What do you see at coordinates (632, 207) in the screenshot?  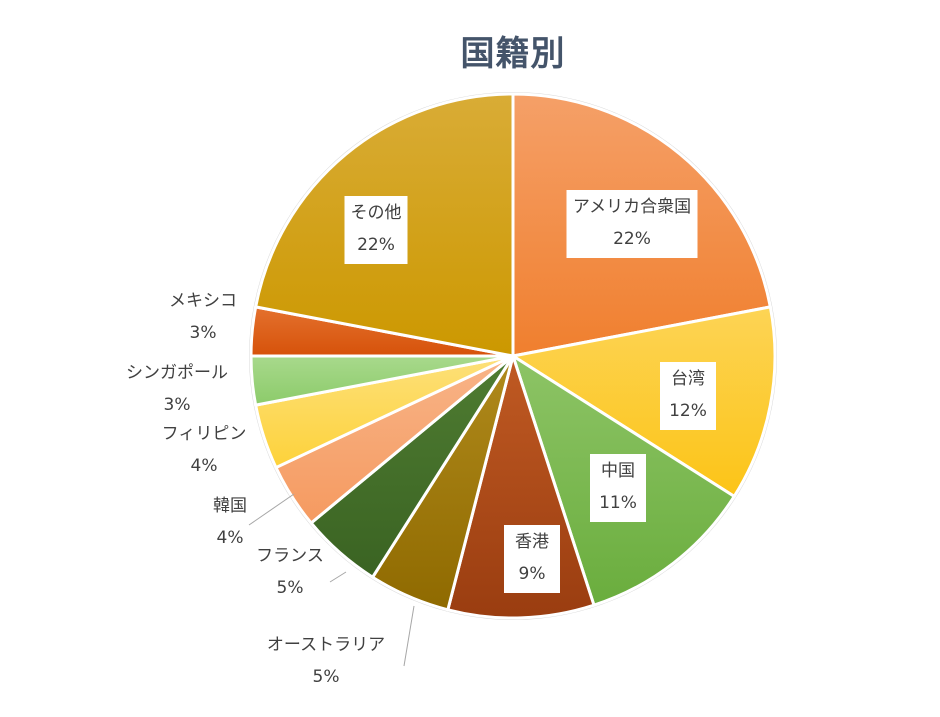 I see `slice-name-label: アメリカ合衆国` at bounding box center [632, 207].